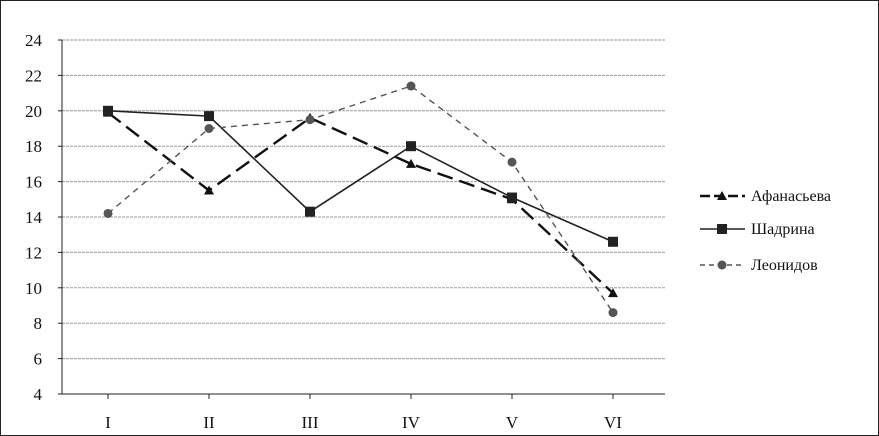 Image resolution: width=879 pixels, height=436 pixels. I want to click on x-tick-label: I, so click(108, 422).